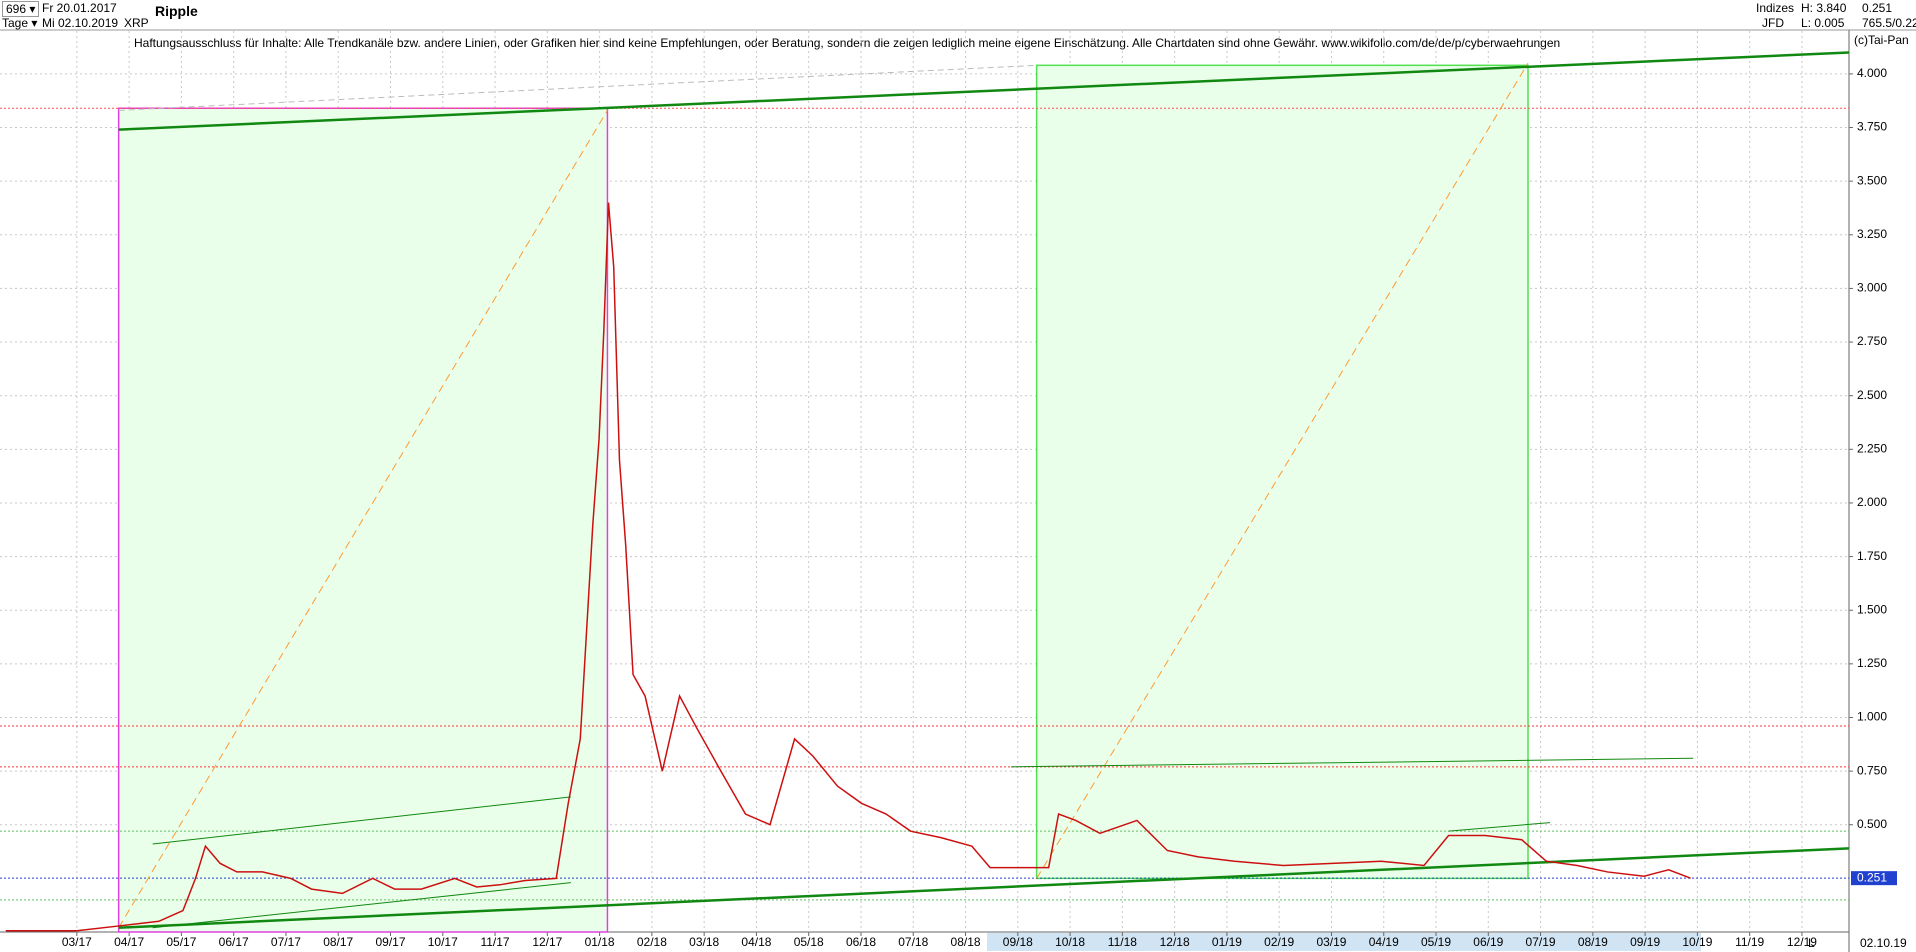  What do you see at coordinates (1697, 942) in the screenshot?
I see `x-tick-label: 10/19` at bounding box center [1697, 942].